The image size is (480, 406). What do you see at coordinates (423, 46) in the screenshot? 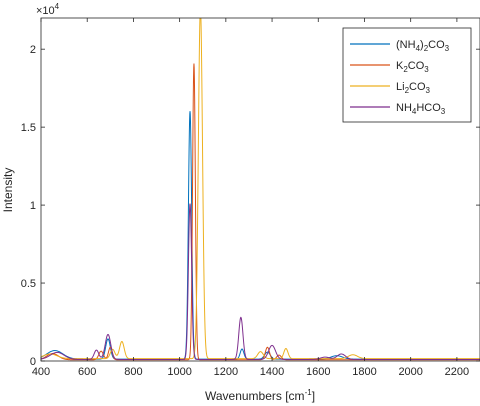
I see `legend-label: (NH4)2CO3` at bounding box center [423, 46].